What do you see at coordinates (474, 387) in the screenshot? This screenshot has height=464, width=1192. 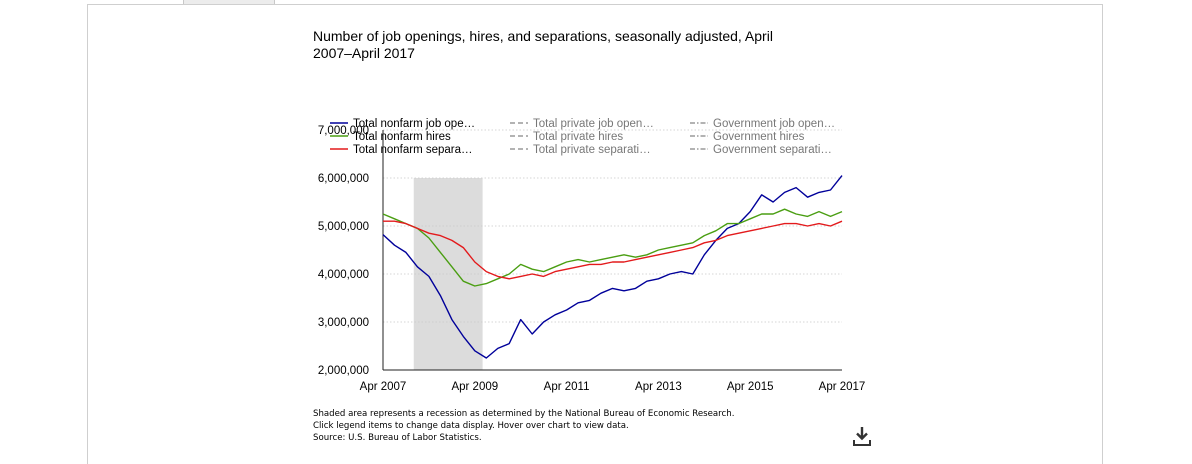 I see `x-tick-label: Apr 2009` at bounding box center [474, 387].